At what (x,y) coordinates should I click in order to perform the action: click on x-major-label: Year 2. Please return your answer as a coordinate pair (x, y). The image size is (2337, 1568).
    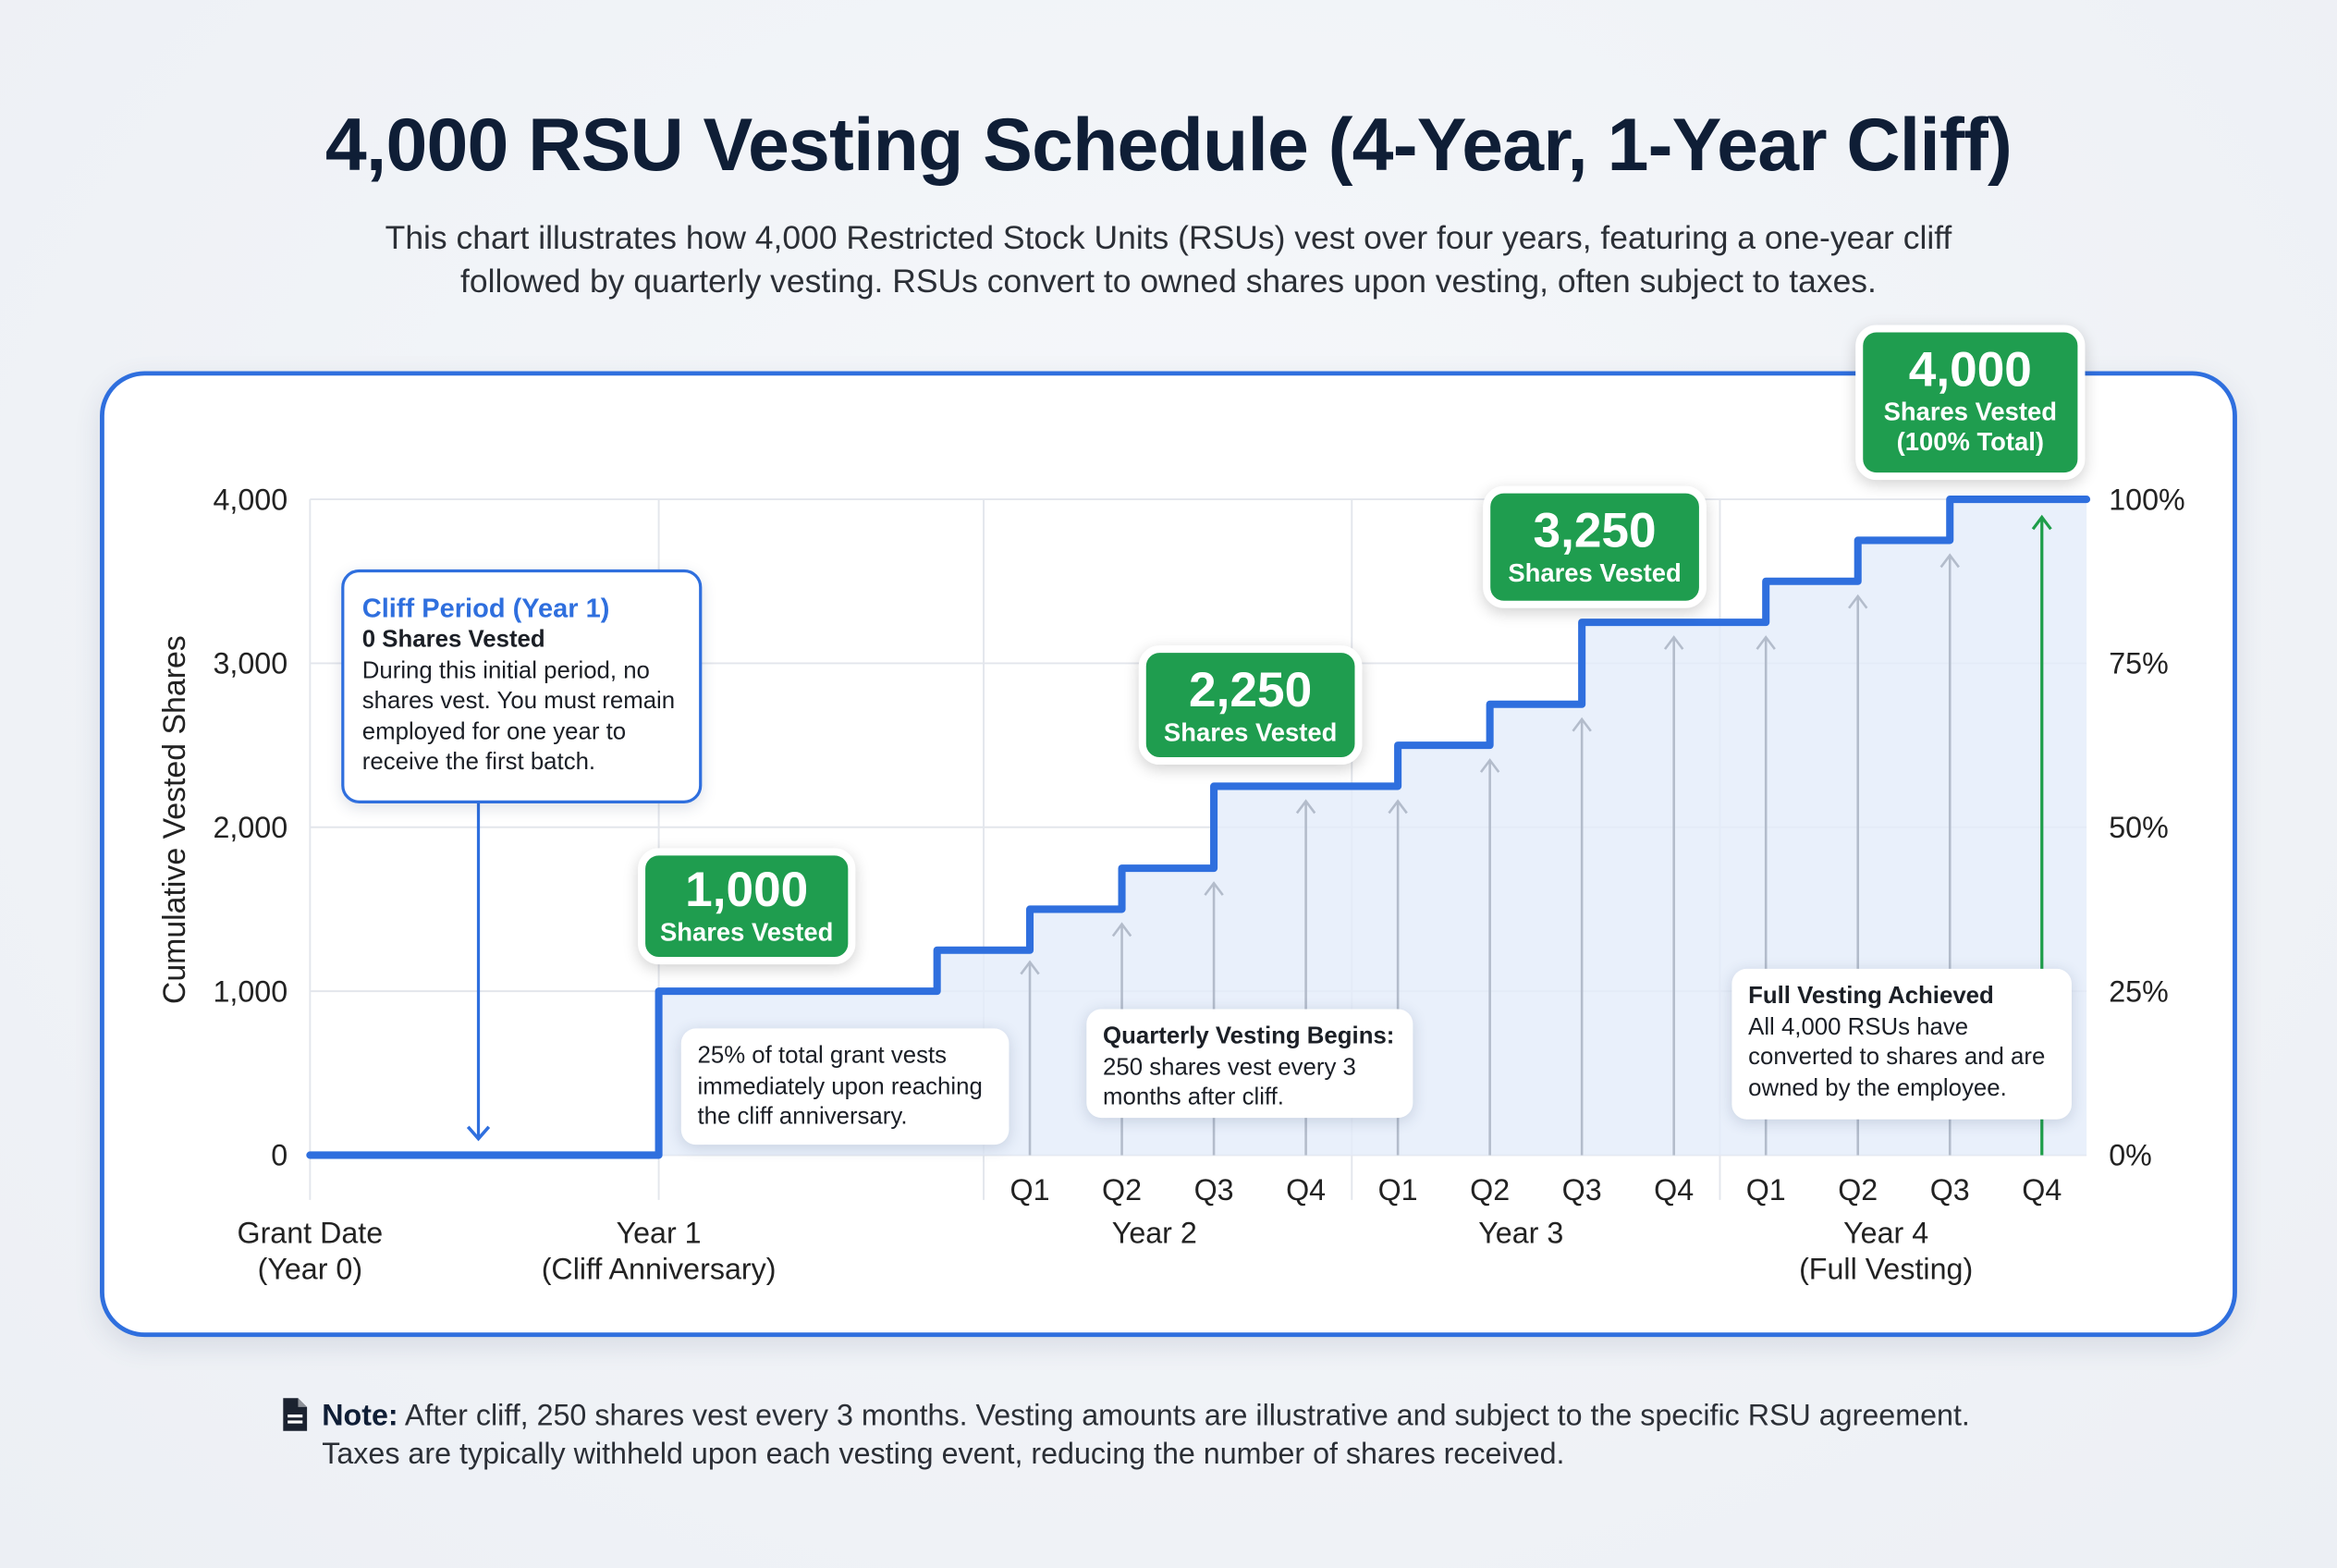
    Looking at the image, I should click on (1154, 1233).